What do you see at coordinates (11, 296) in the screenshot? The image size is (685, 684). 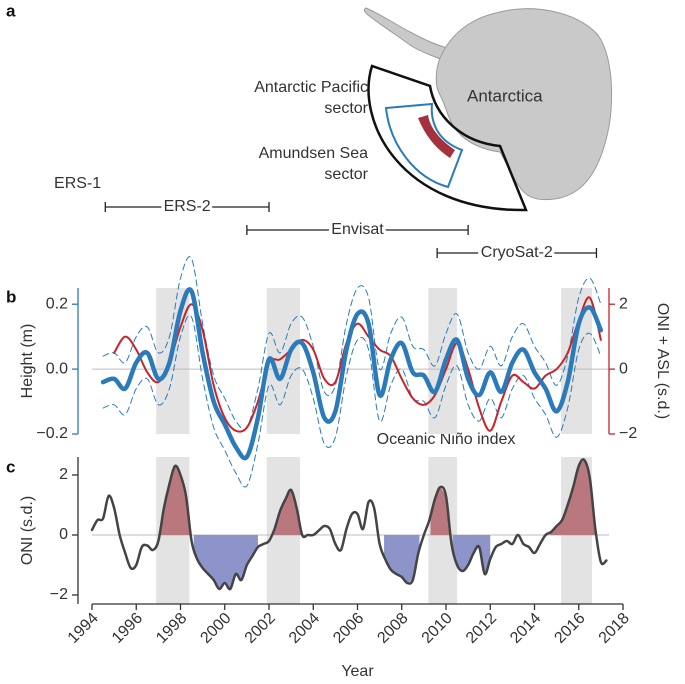 I see `panel-label: b` at bounding box center [11, 296].